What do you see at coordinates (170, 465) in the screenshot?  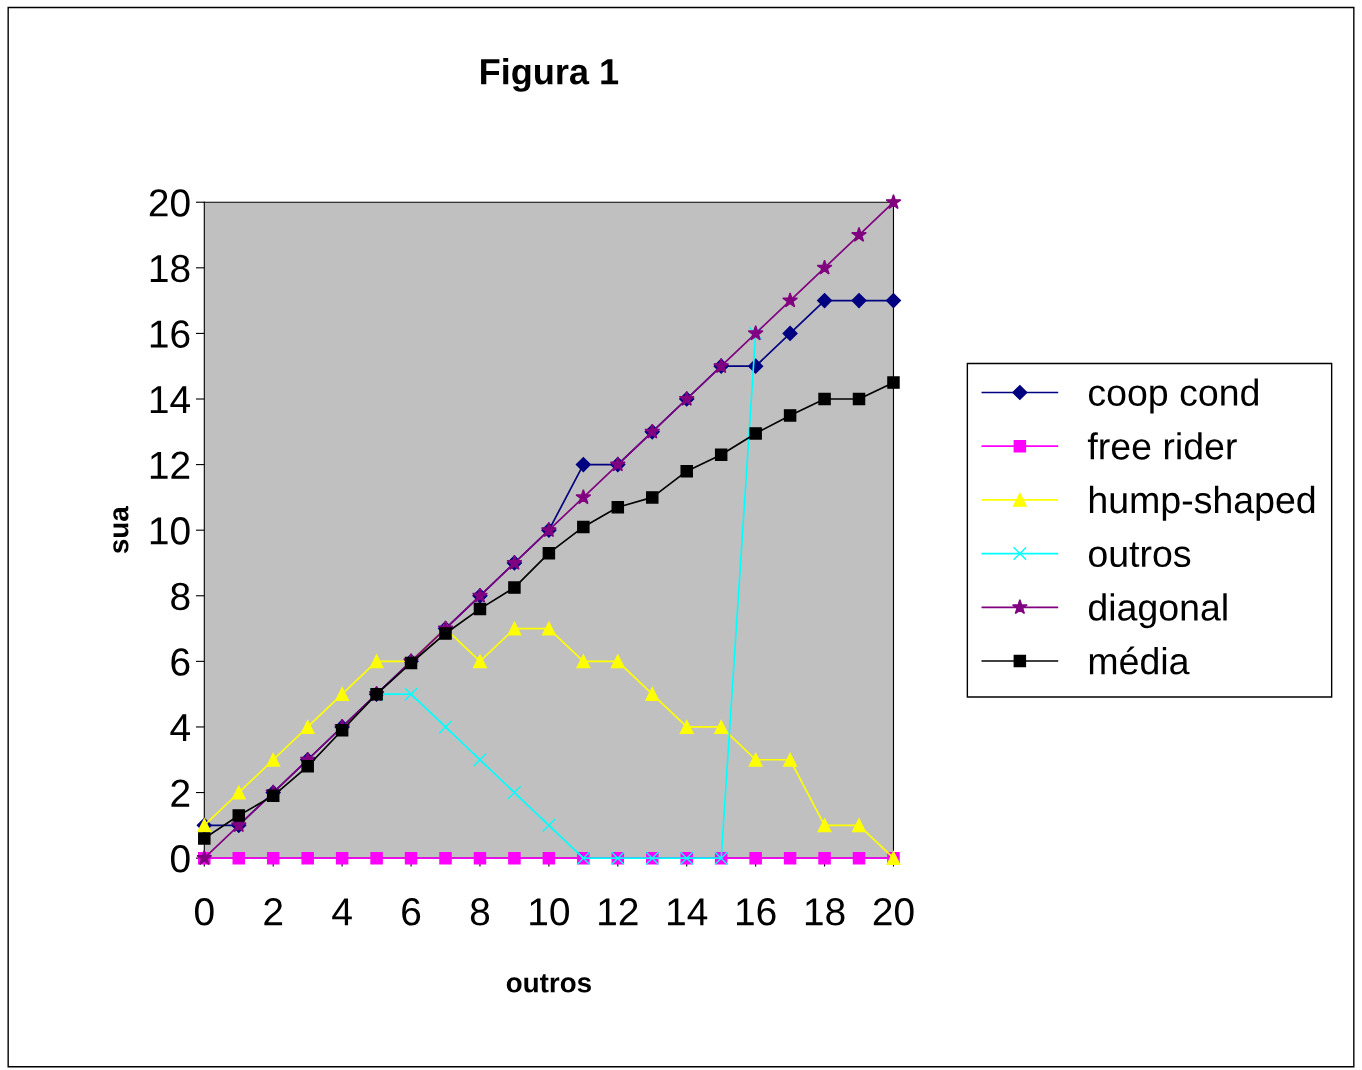 I see `y-tick-label: 12` at bounding box center [170, 465].